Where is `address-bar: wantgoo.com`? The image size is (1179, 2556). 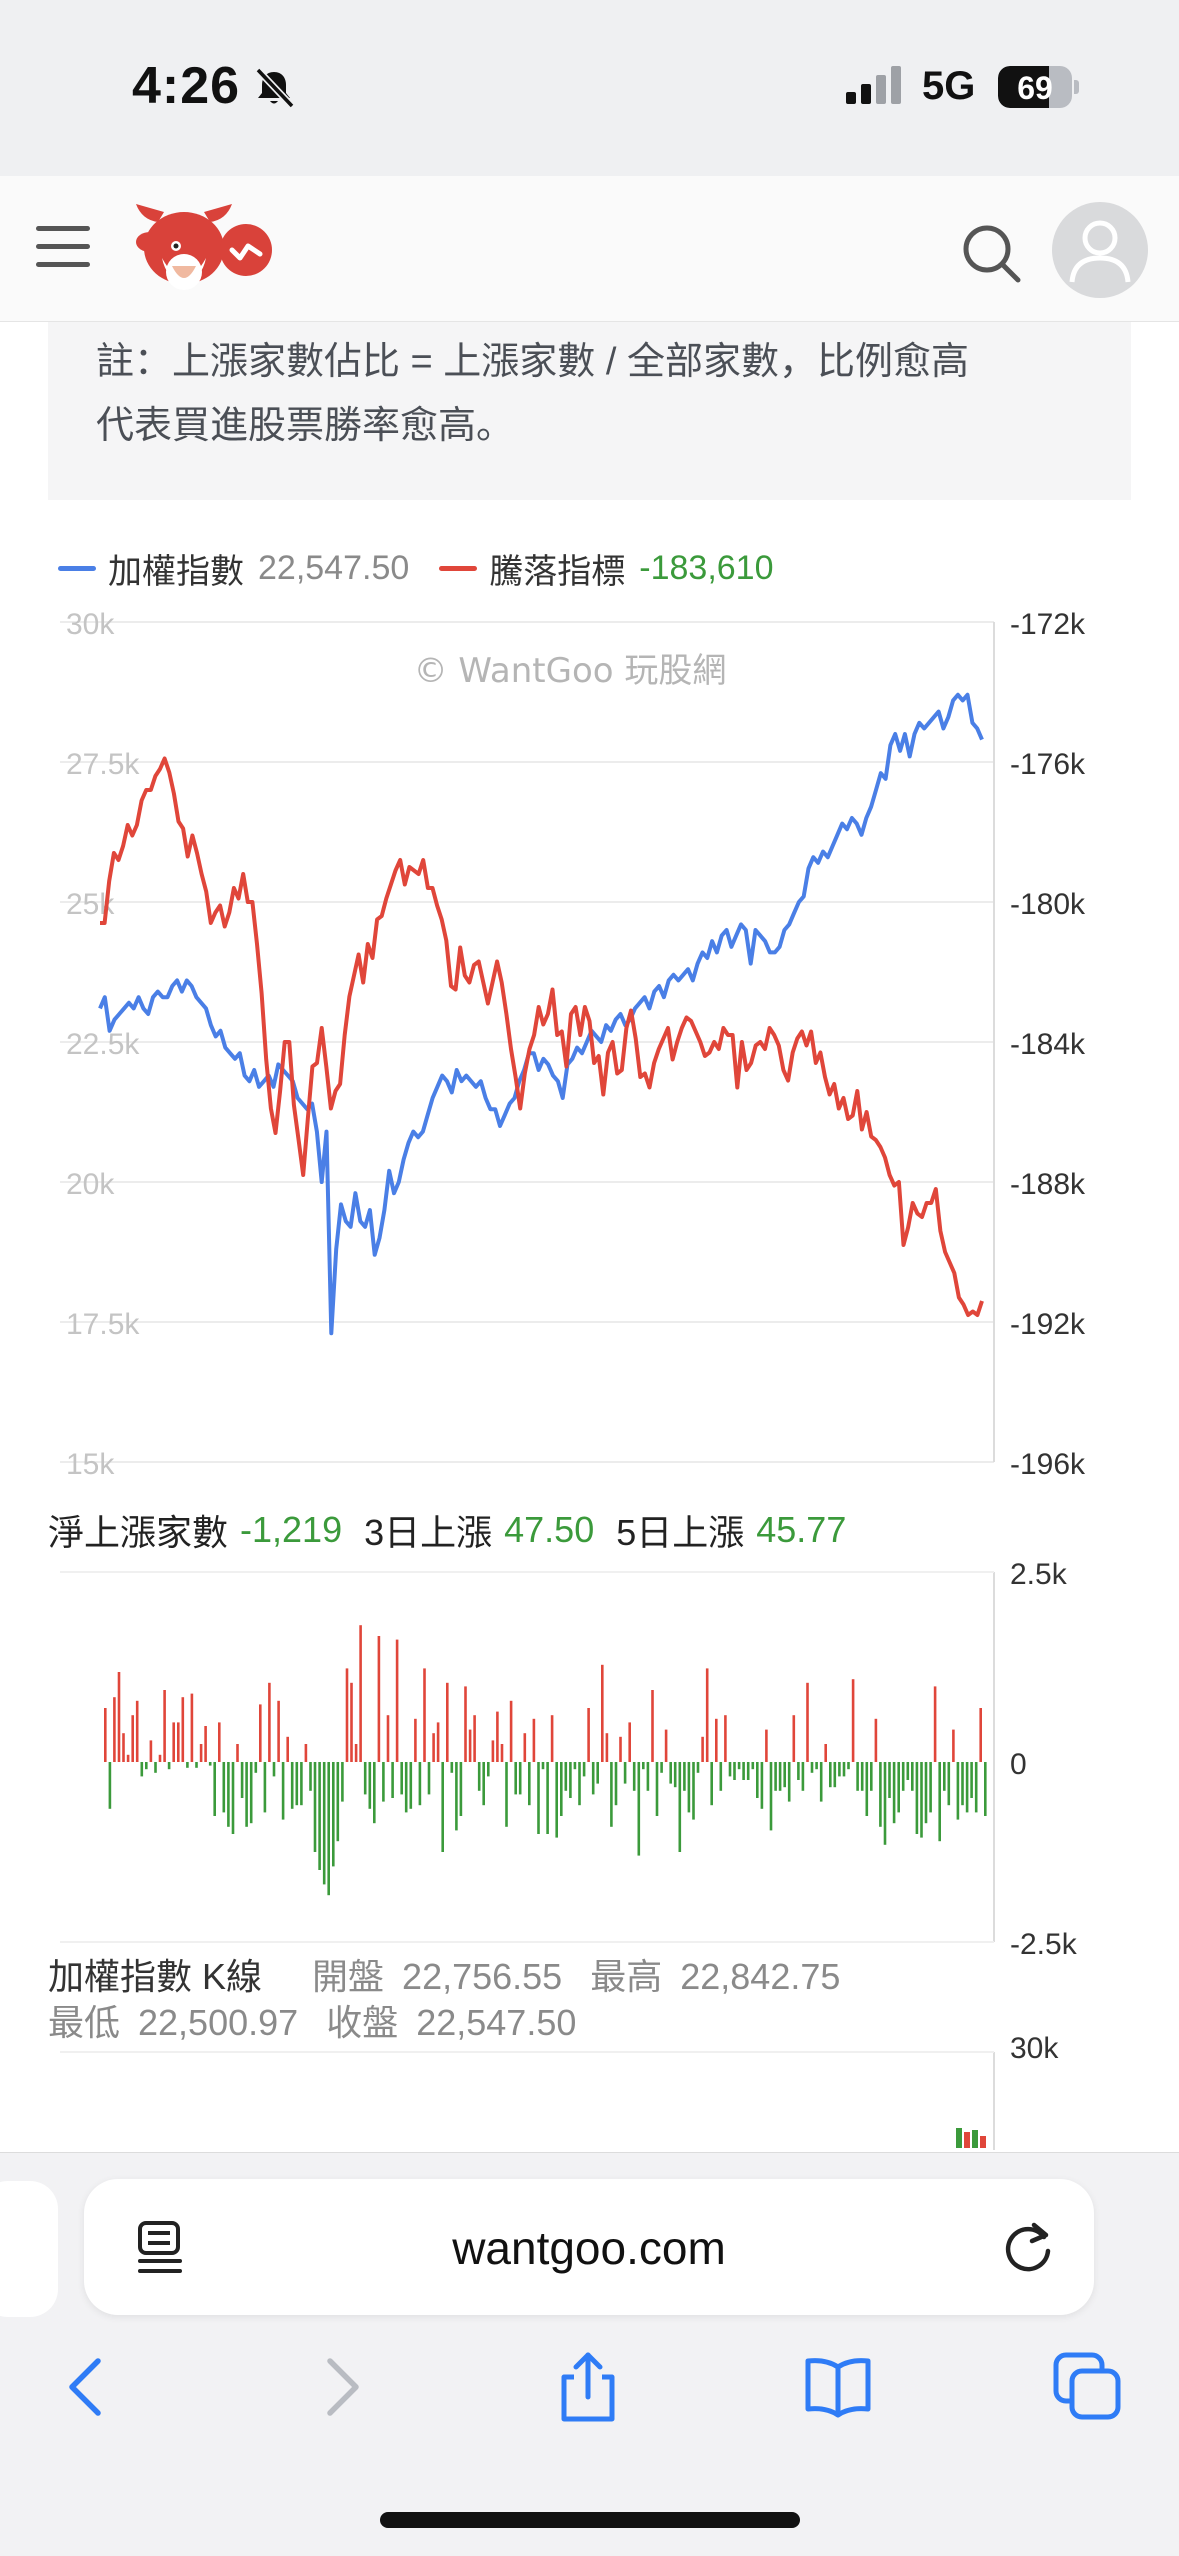
address-bar: wantgoo.com is located at coordinates (589, 2247).